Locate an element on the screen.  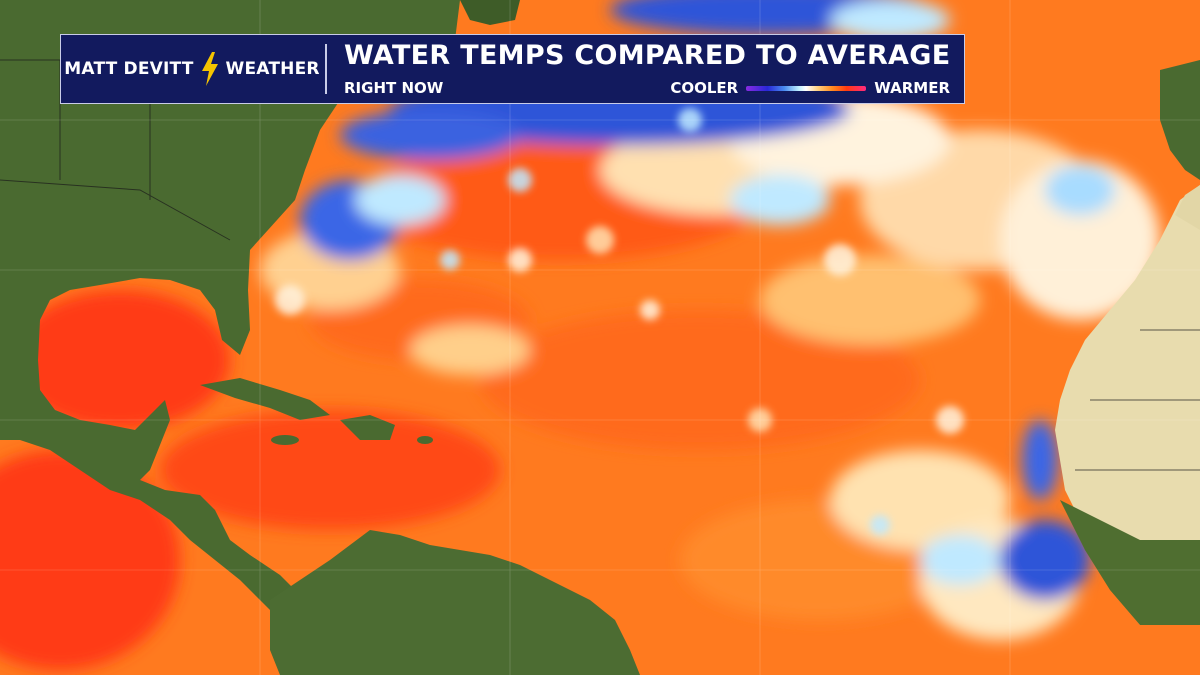
color-legend: COOLER WARMER is located at coordinates (810, 88).